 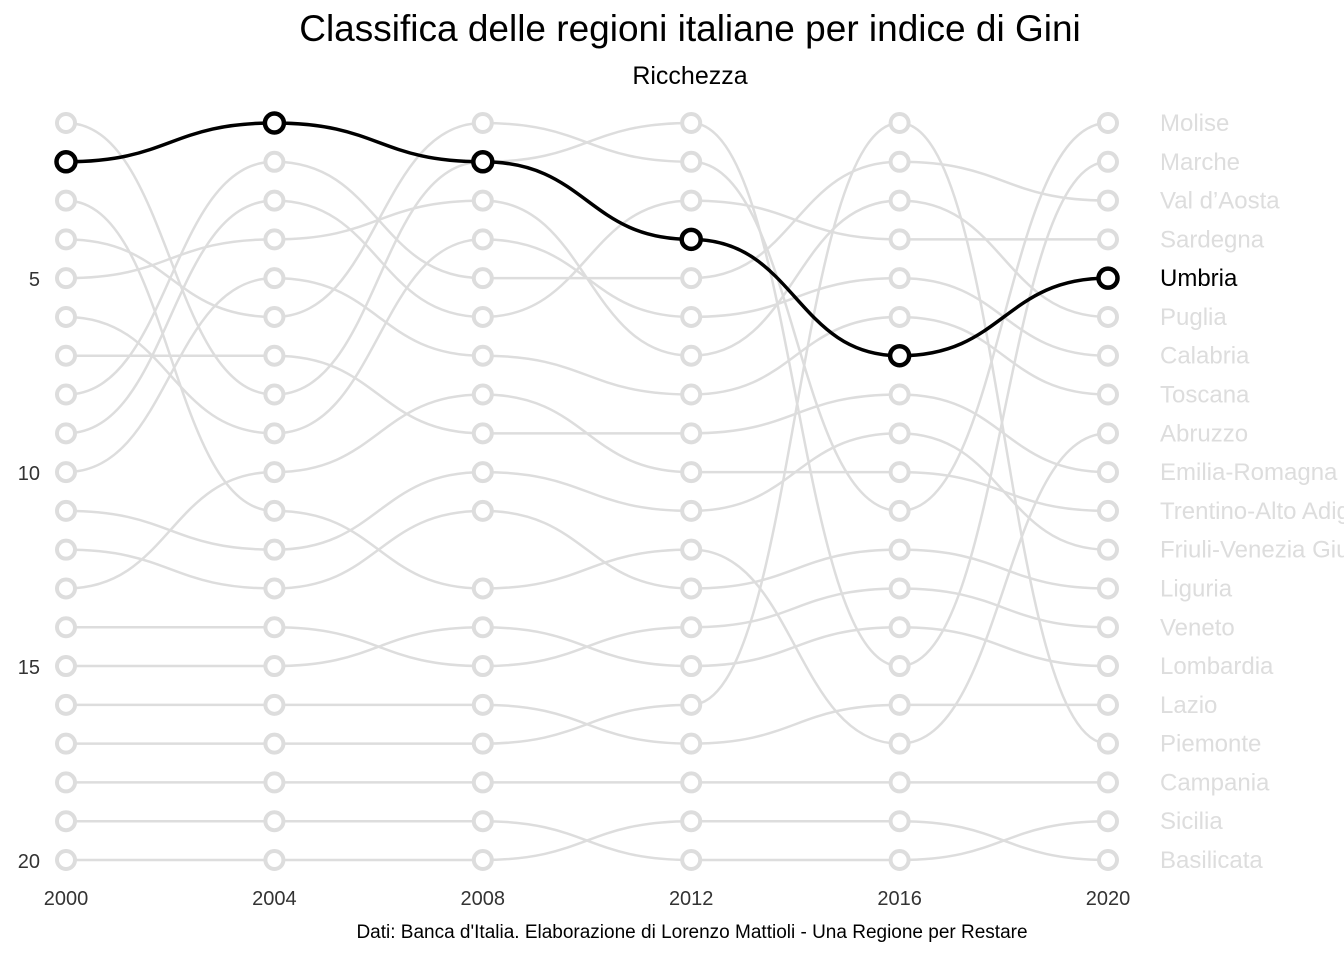 What do you see at coordinates (899, 627) in the screenshot?
I see `point-lombardia-2016` at bounding box center [899, 627].